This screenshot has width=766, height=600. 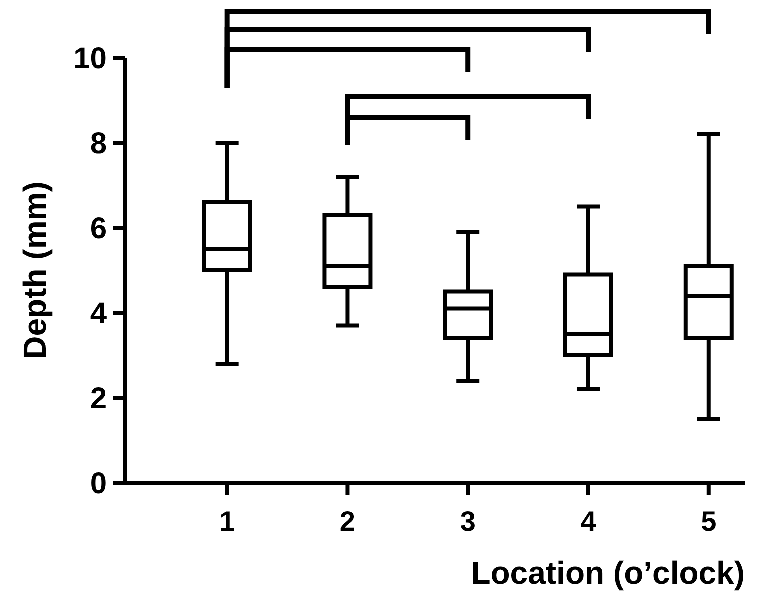 What do you see at coordinates (468, 521) in the screenshot?
I see `x-tick-label: 3` at bounding box center [468, 521].